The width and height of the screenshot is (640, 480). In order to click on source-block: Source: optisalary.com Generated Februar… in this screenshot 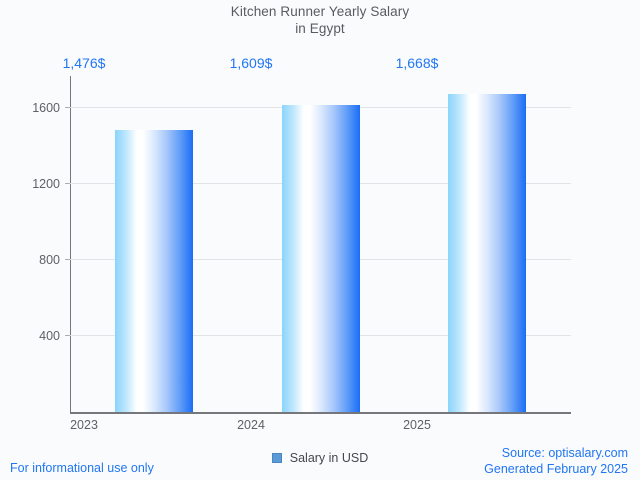, I will do `click(556, 461)`.